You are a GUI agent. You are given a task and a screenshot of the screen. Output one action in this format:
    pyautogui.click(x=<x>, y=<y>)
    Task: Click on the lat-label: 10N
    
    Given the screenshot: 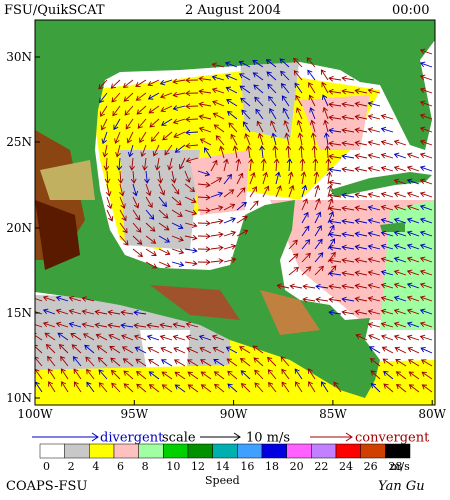 What is the action you would take?
    pyautogui.click(x=19, y=398)
    